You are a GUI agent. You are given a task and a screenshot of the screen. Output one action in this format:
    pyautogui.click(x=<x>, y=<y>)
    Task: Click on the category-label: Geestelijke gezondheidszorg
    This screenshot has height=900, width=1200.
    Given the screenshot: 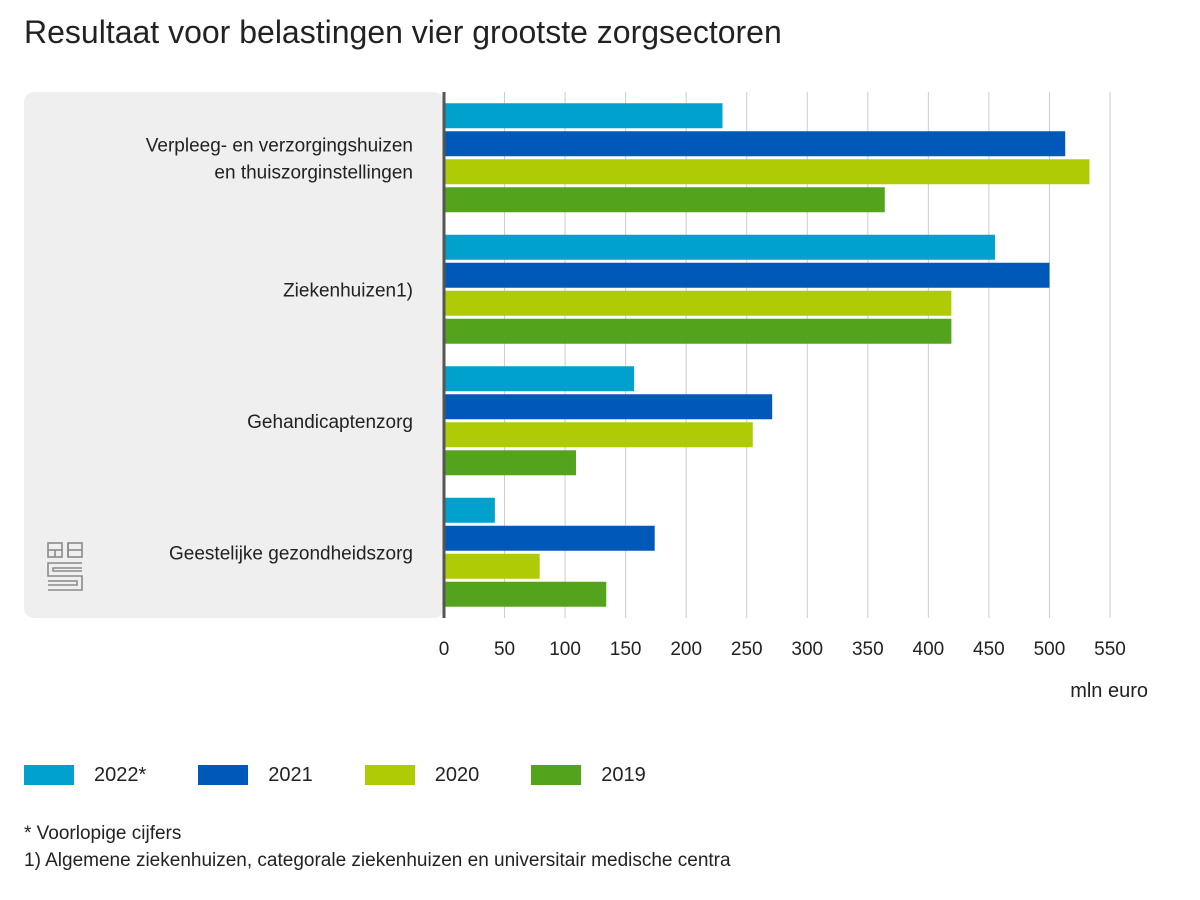 What is the action you would take?
    pyautogui.click(x=291, y=553)
    